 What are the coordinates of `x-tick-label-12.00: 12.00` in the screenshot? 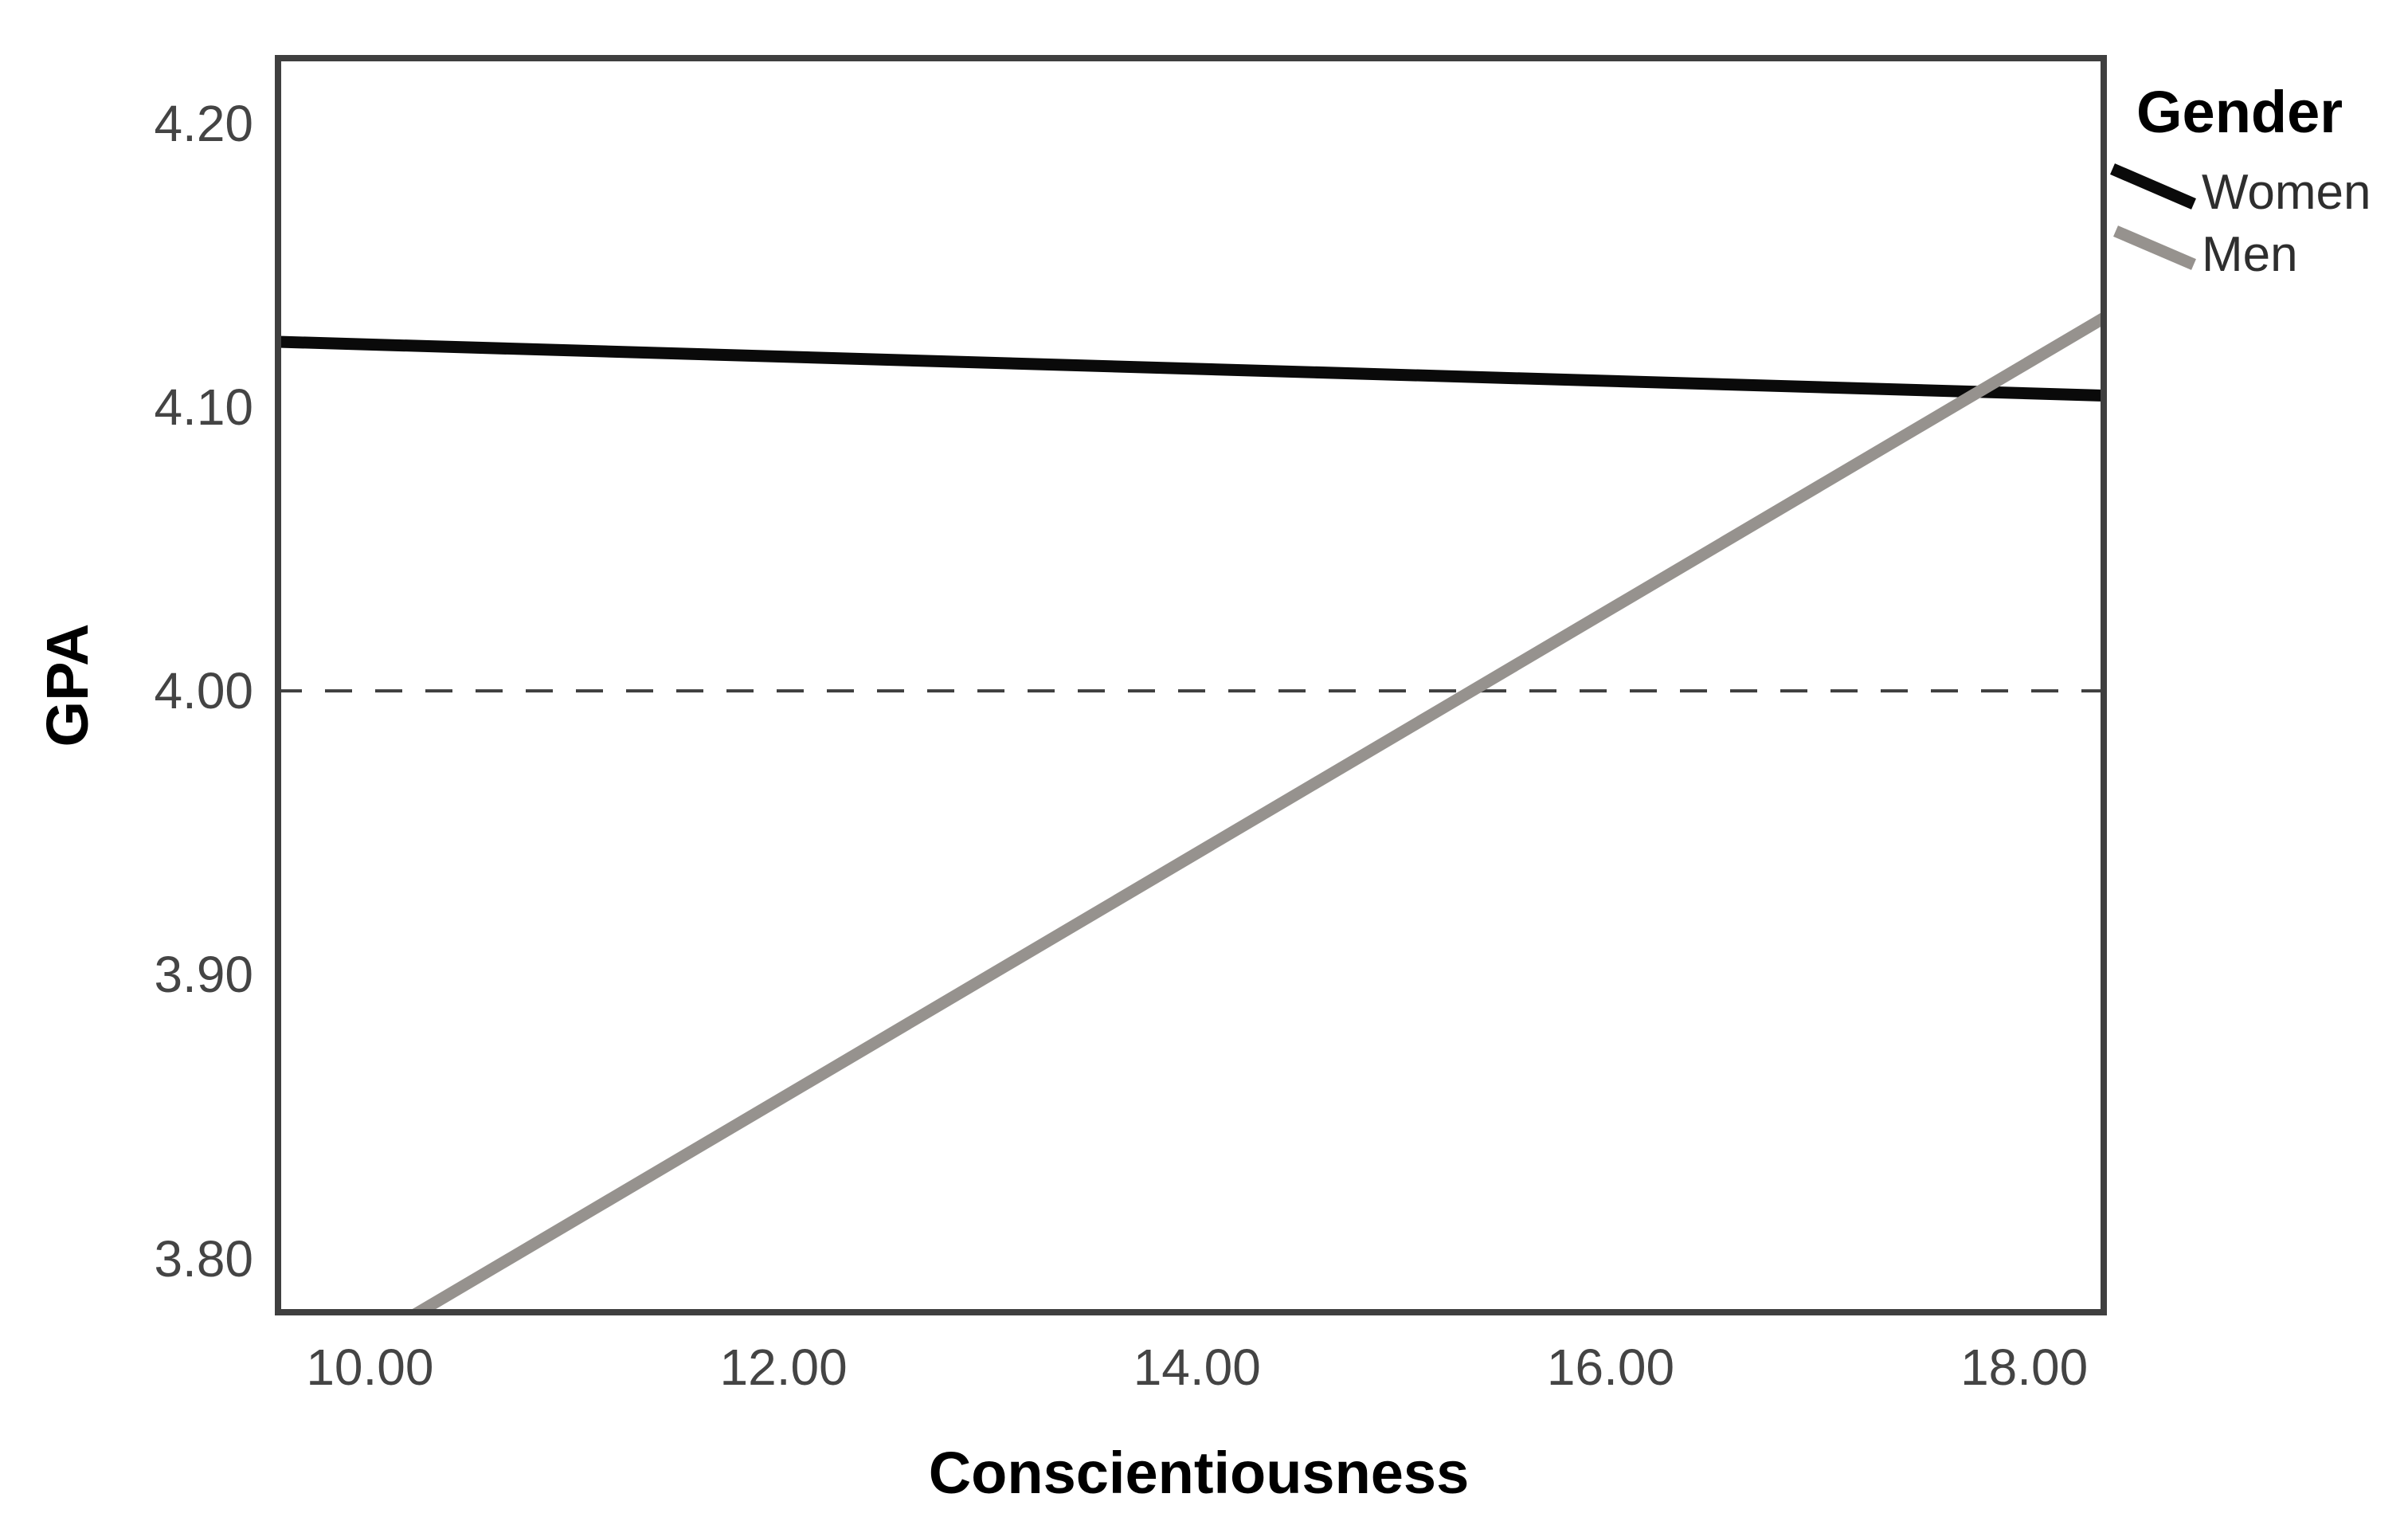 It's located at (784, 1367).